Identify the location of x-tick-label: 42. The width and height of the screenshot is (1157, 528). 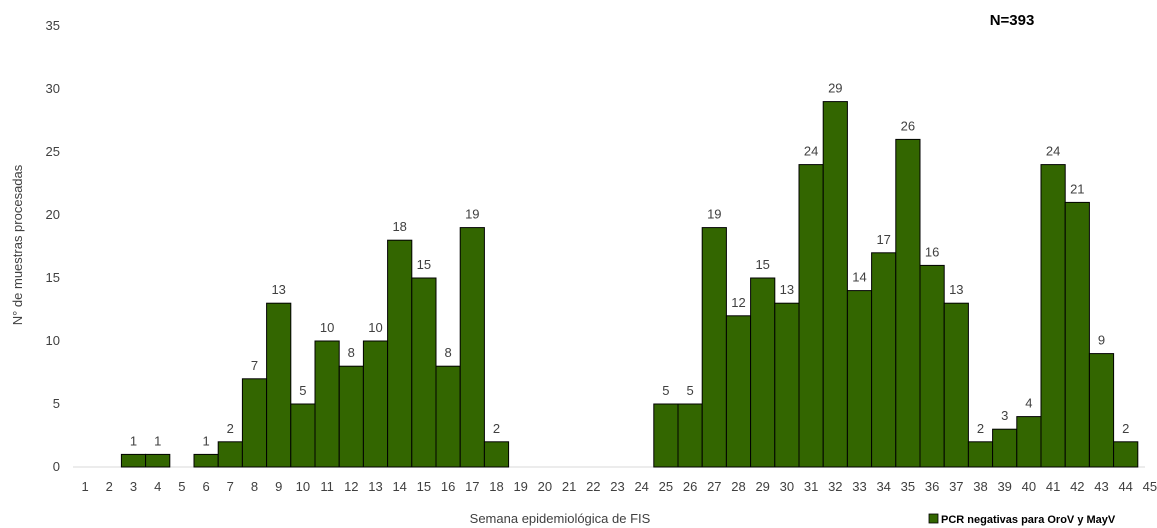
(1077, 486).